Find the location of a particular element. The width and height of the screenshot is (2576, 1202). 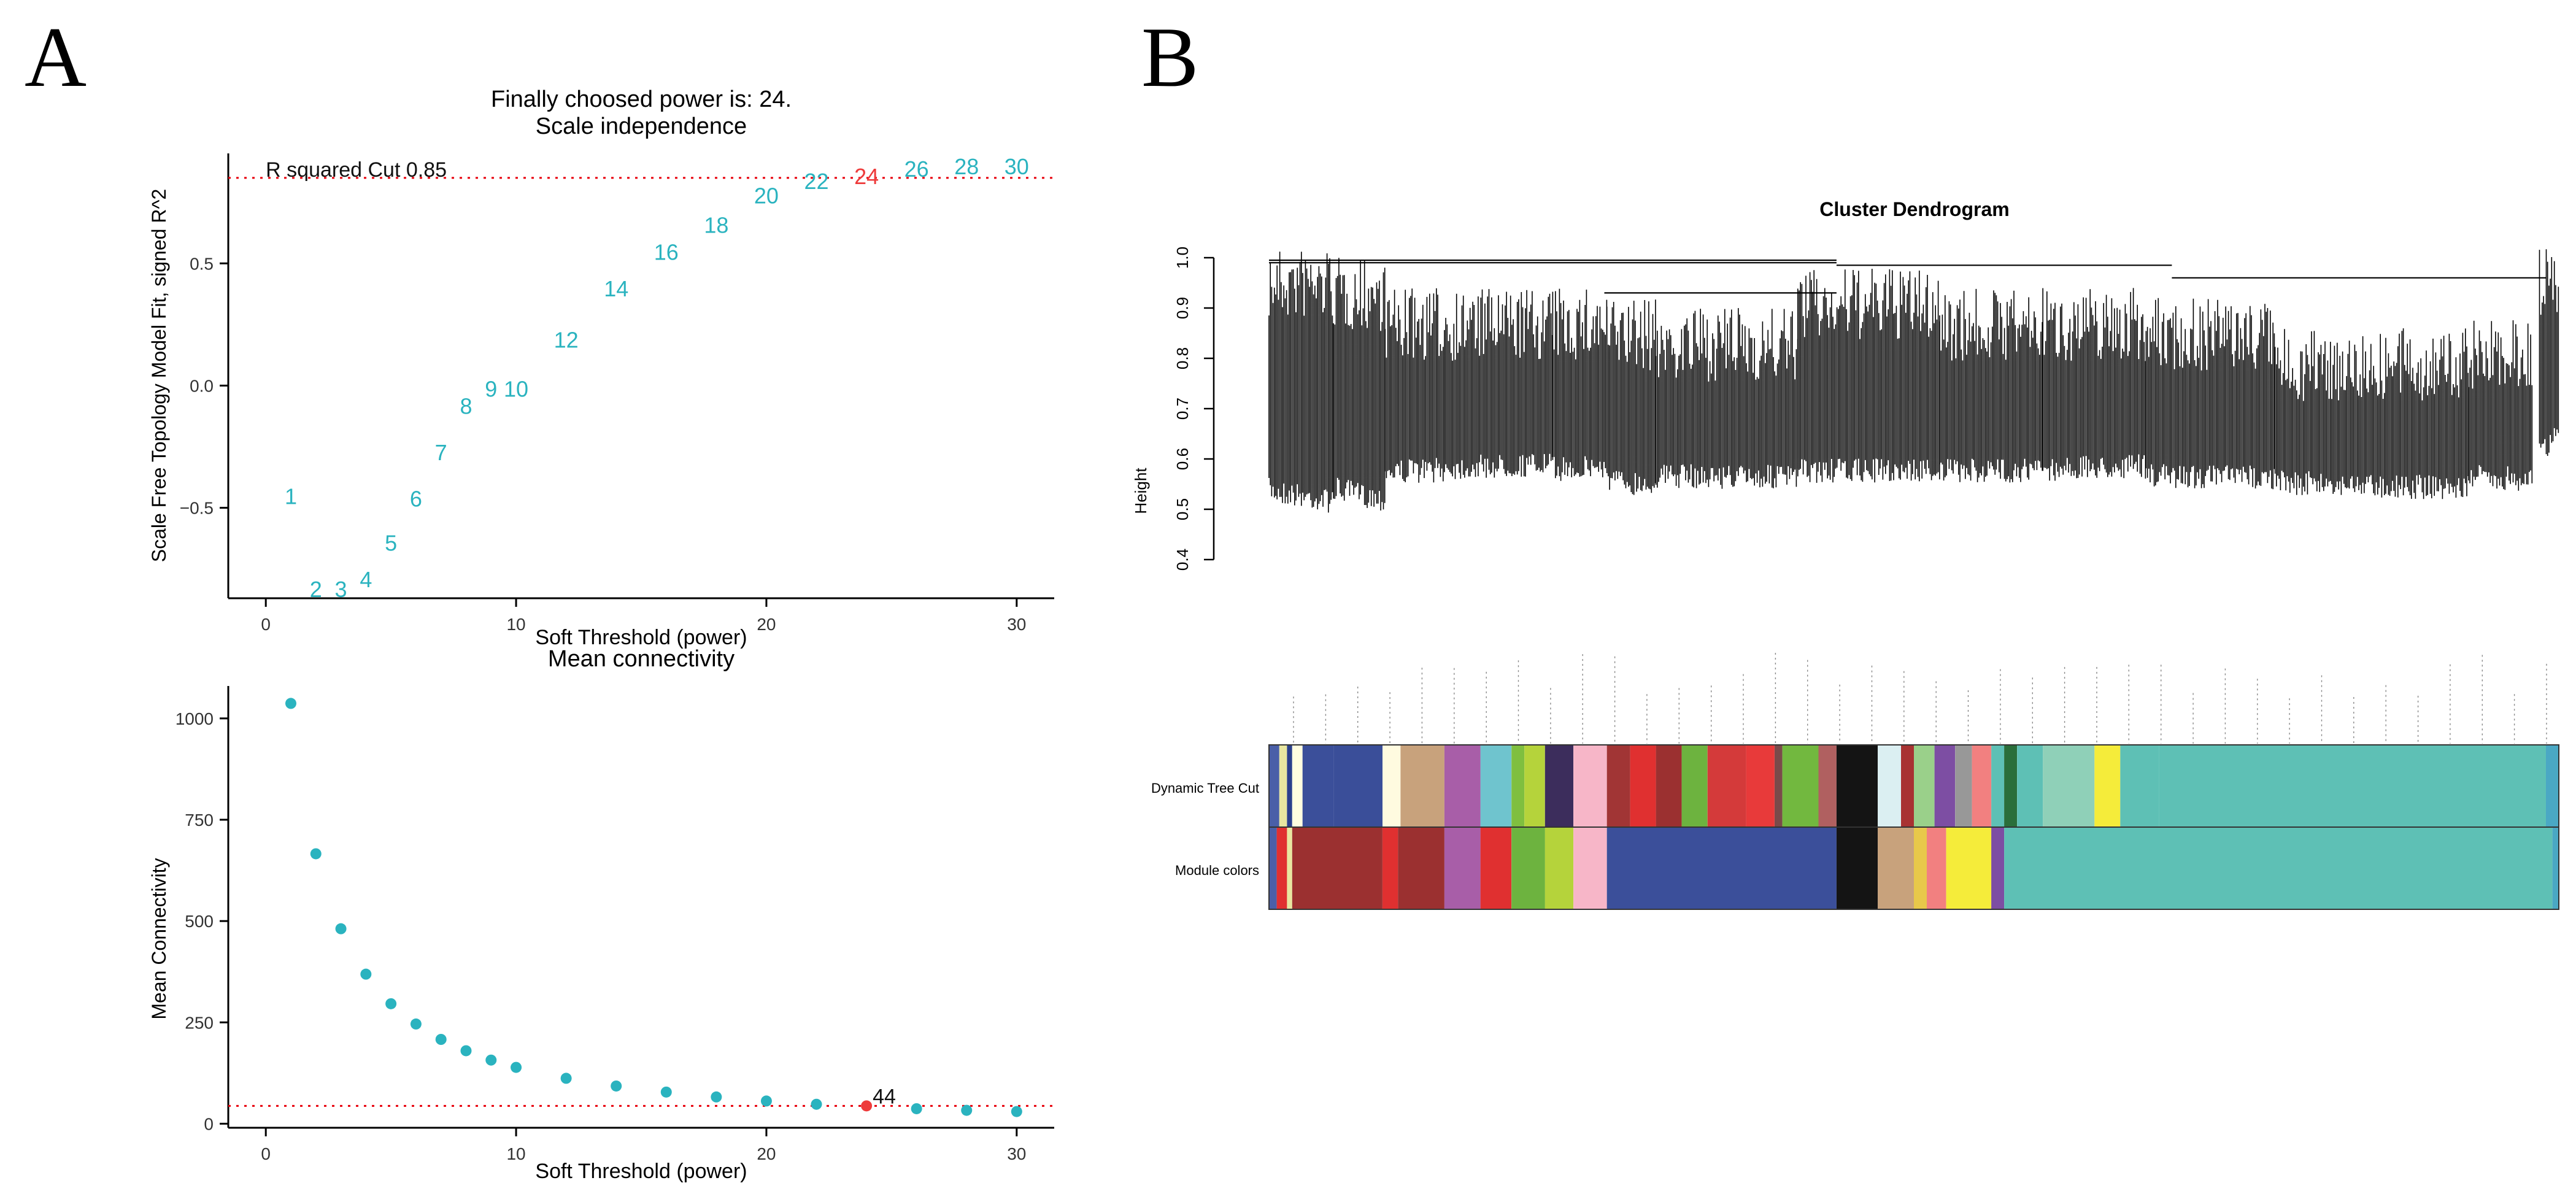

scale-independence-xlabel: Soft Threshold (power) is located at coordinates (641, 637).